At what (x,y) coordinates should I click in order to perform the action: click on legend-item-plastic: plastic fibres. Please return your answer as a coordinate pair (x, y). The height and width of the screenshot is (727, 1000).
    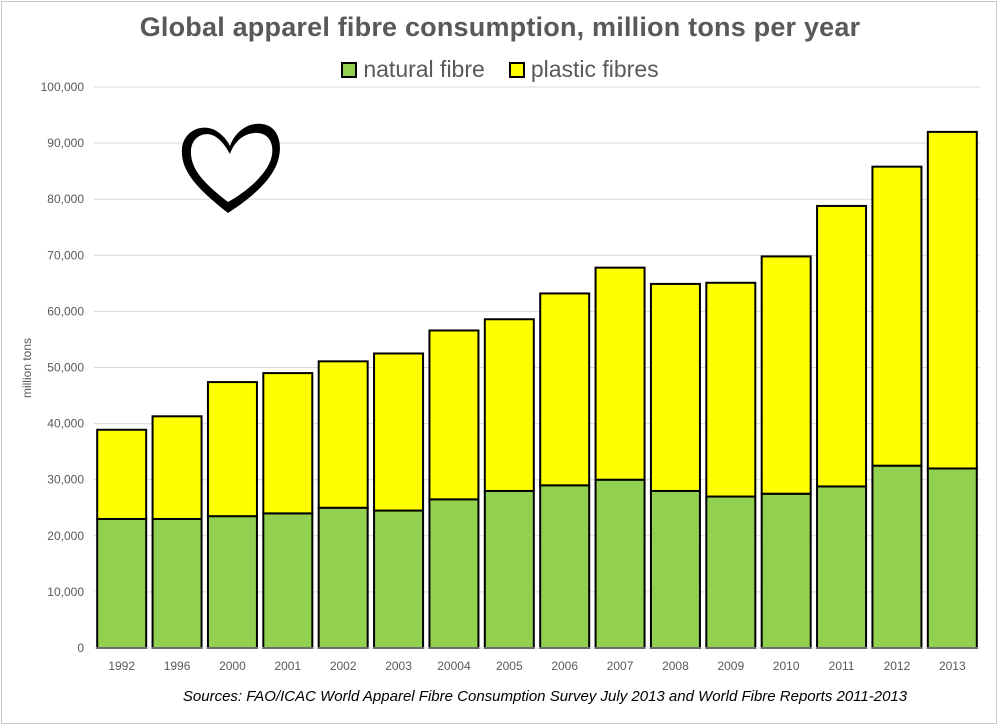
    Looking at the image, I should click on (583, 69).